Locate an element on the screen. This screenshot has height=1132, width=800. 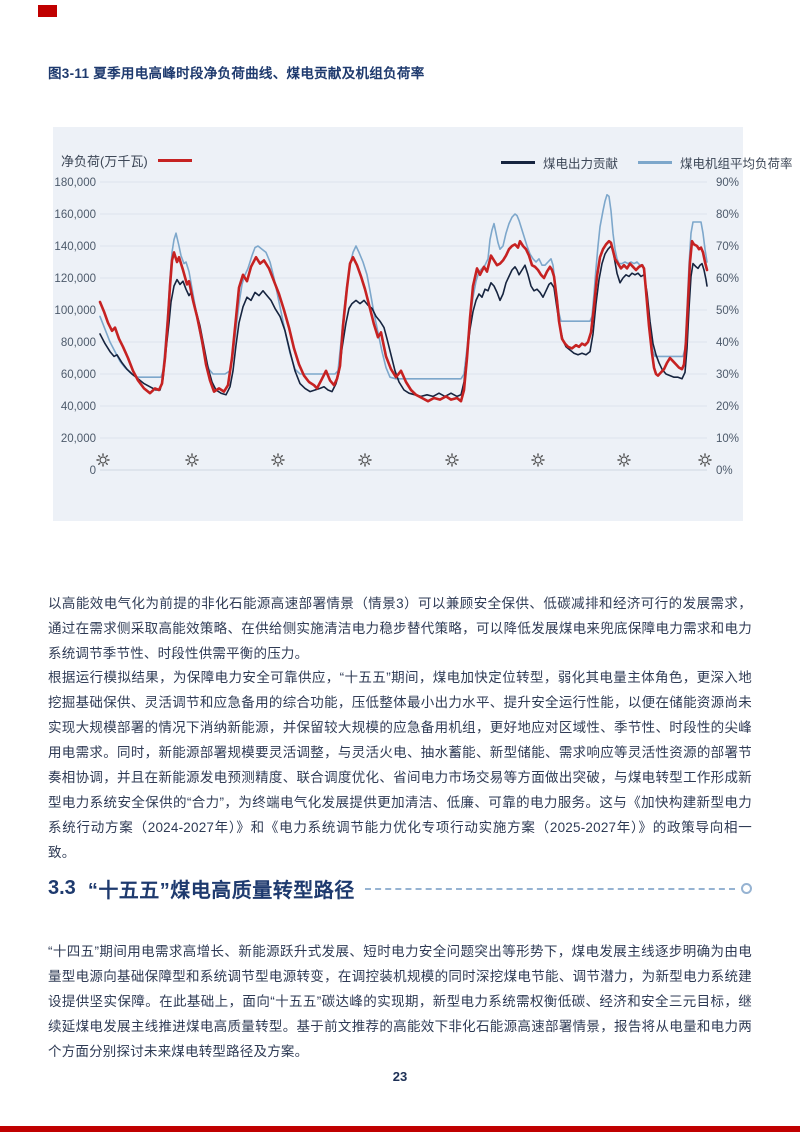
svg-text: 160,000 is located at coordinates (75, 215).